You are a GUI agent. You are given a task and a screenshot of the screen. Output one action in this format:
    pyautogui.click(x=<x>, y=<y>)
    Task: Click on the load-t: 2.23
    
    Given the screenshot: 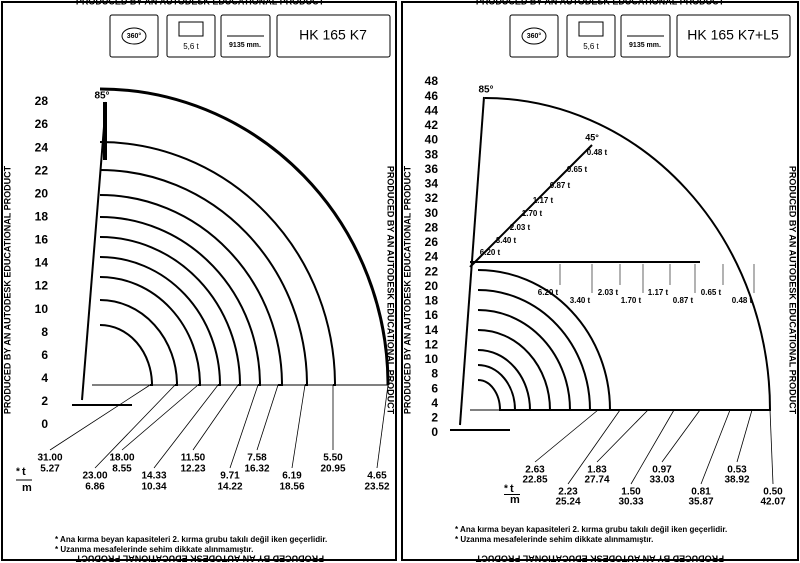 What is the action you would take?
    pyautogui.click(x=568, y=492)
    